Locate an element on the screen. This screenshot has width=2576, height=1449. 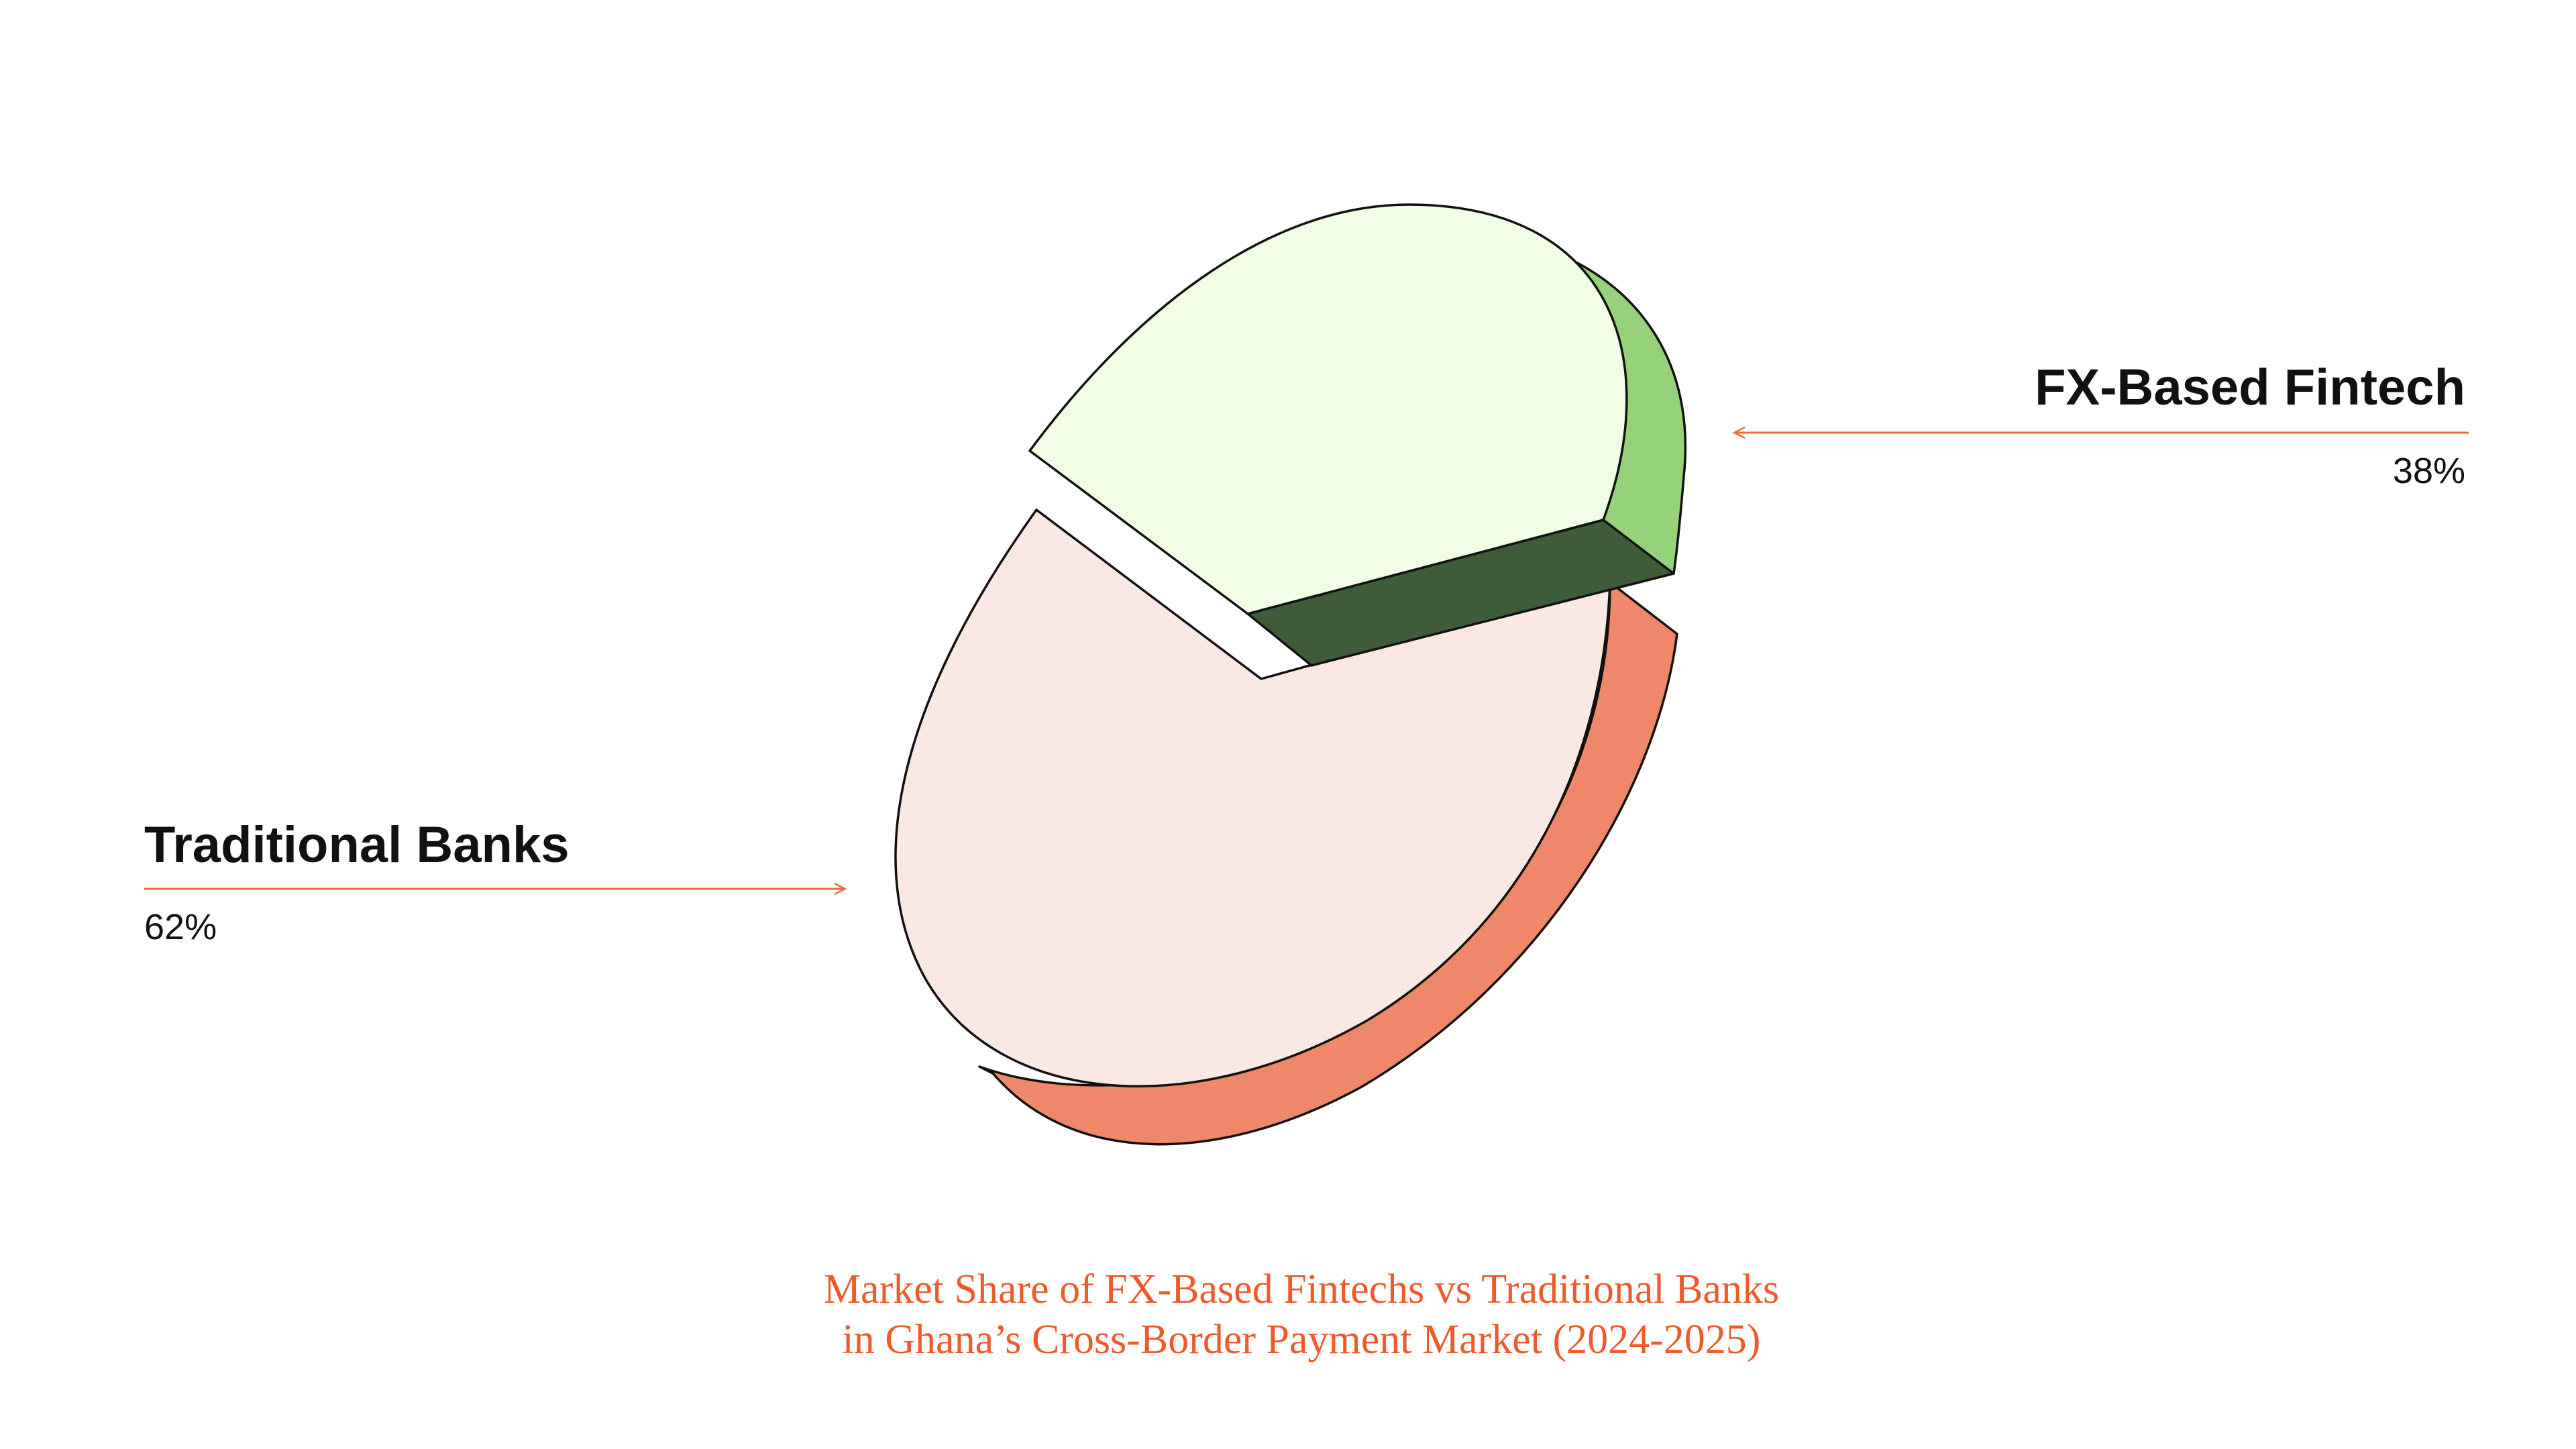
label-fx-based-fintech-name: FX-Based Fintech is located at coordinates (2250, 387).